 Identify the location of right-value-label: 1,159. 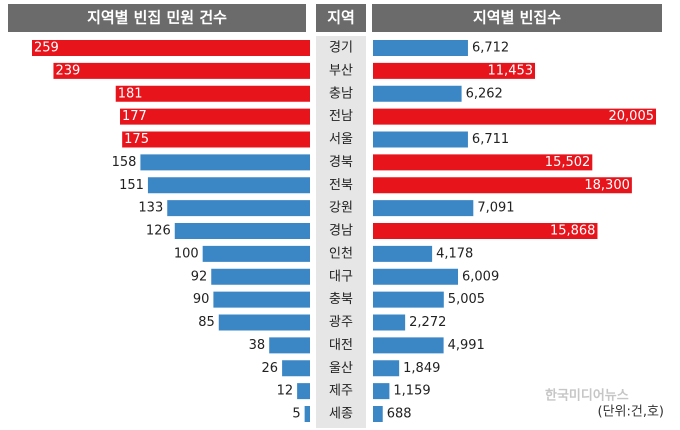
(411, 391).